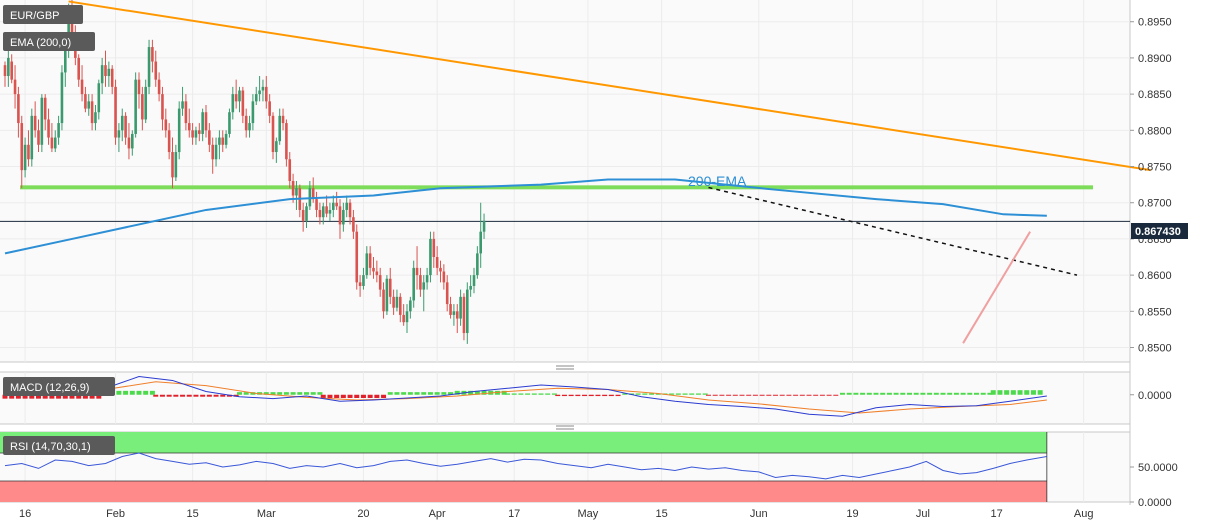  I want to click on rsi-legend-tag: RSI (14,70,30,1), so click(59, 445).